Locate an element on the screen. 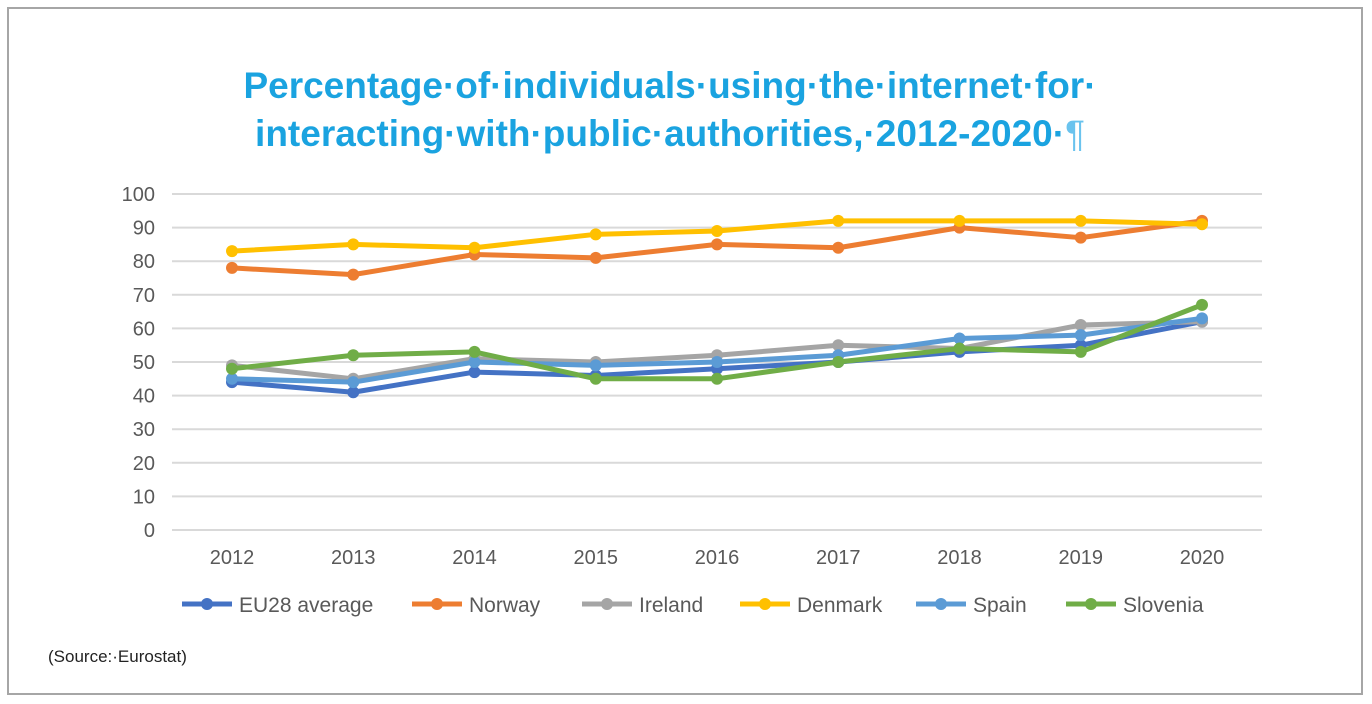 This screenshot has width=1372, height=704. y-tick-label: 60 is located at coordinates (144, 329).